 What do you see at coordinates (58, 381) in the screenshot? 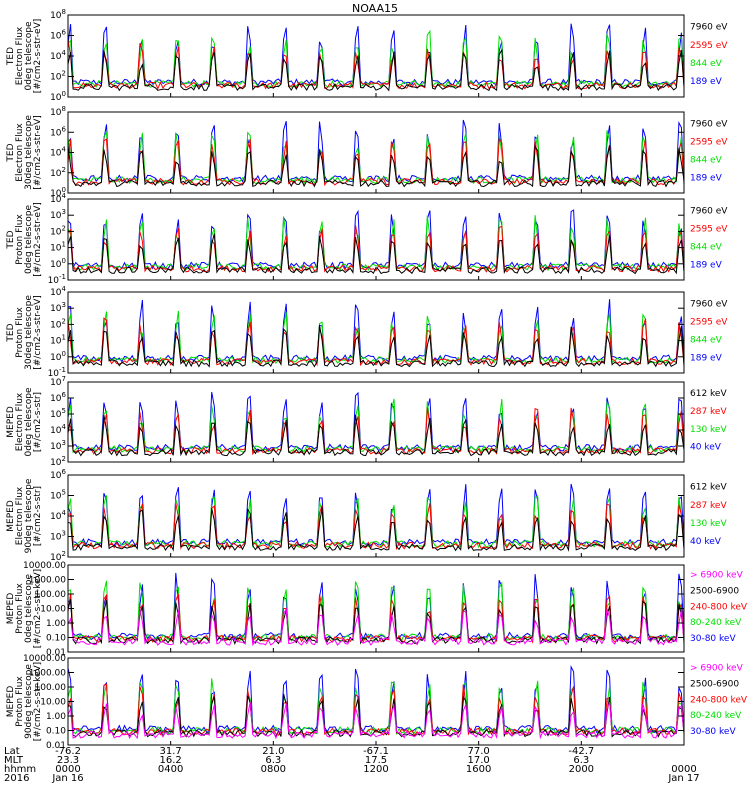
I see `y-tick-label: 10⁷` at bounding box center [58, 381].